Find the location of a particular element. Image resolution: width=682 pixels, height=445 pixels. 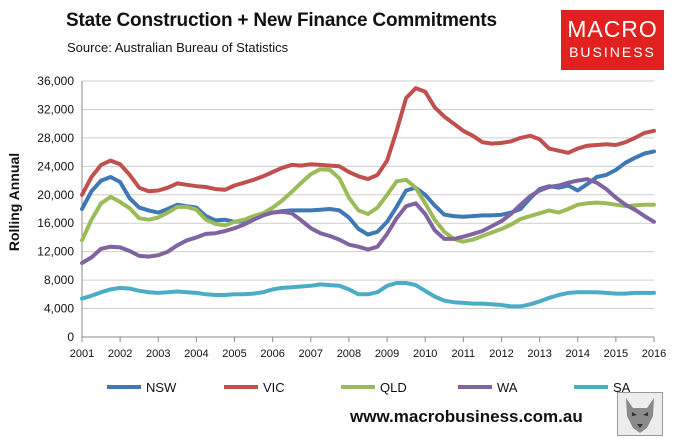

y-tick-label: 12,000 is located at coordinates (55, 252).